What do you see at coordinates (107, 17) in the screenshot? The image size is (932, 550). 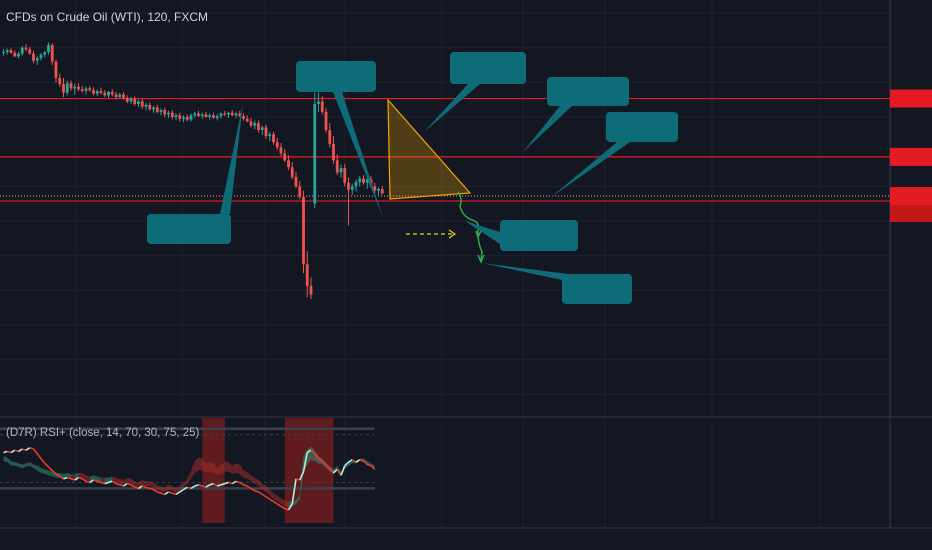 I see `chart-title: CFDs on Crude Oil (WTI), 120, FXCM` at bounding box center [107, 17].